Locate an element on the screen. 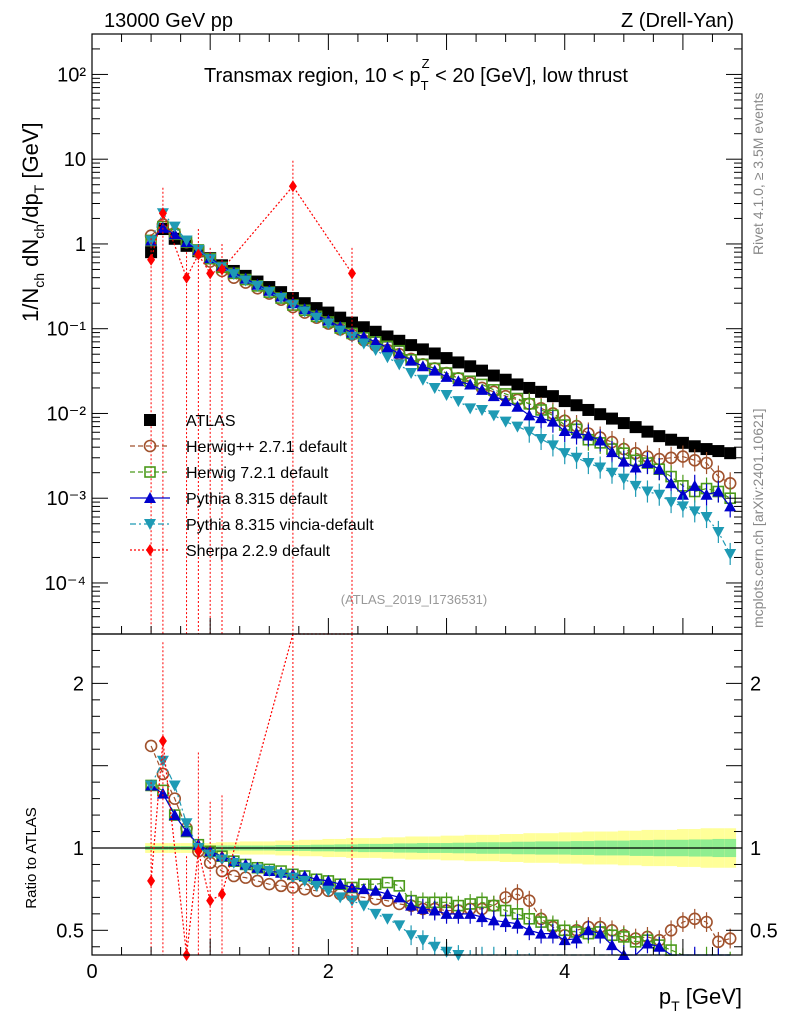 The height and width of the screenshot is (1024, 786). ratio-series-sherpa-2-2-9-default is located at coordinates (250, 797).